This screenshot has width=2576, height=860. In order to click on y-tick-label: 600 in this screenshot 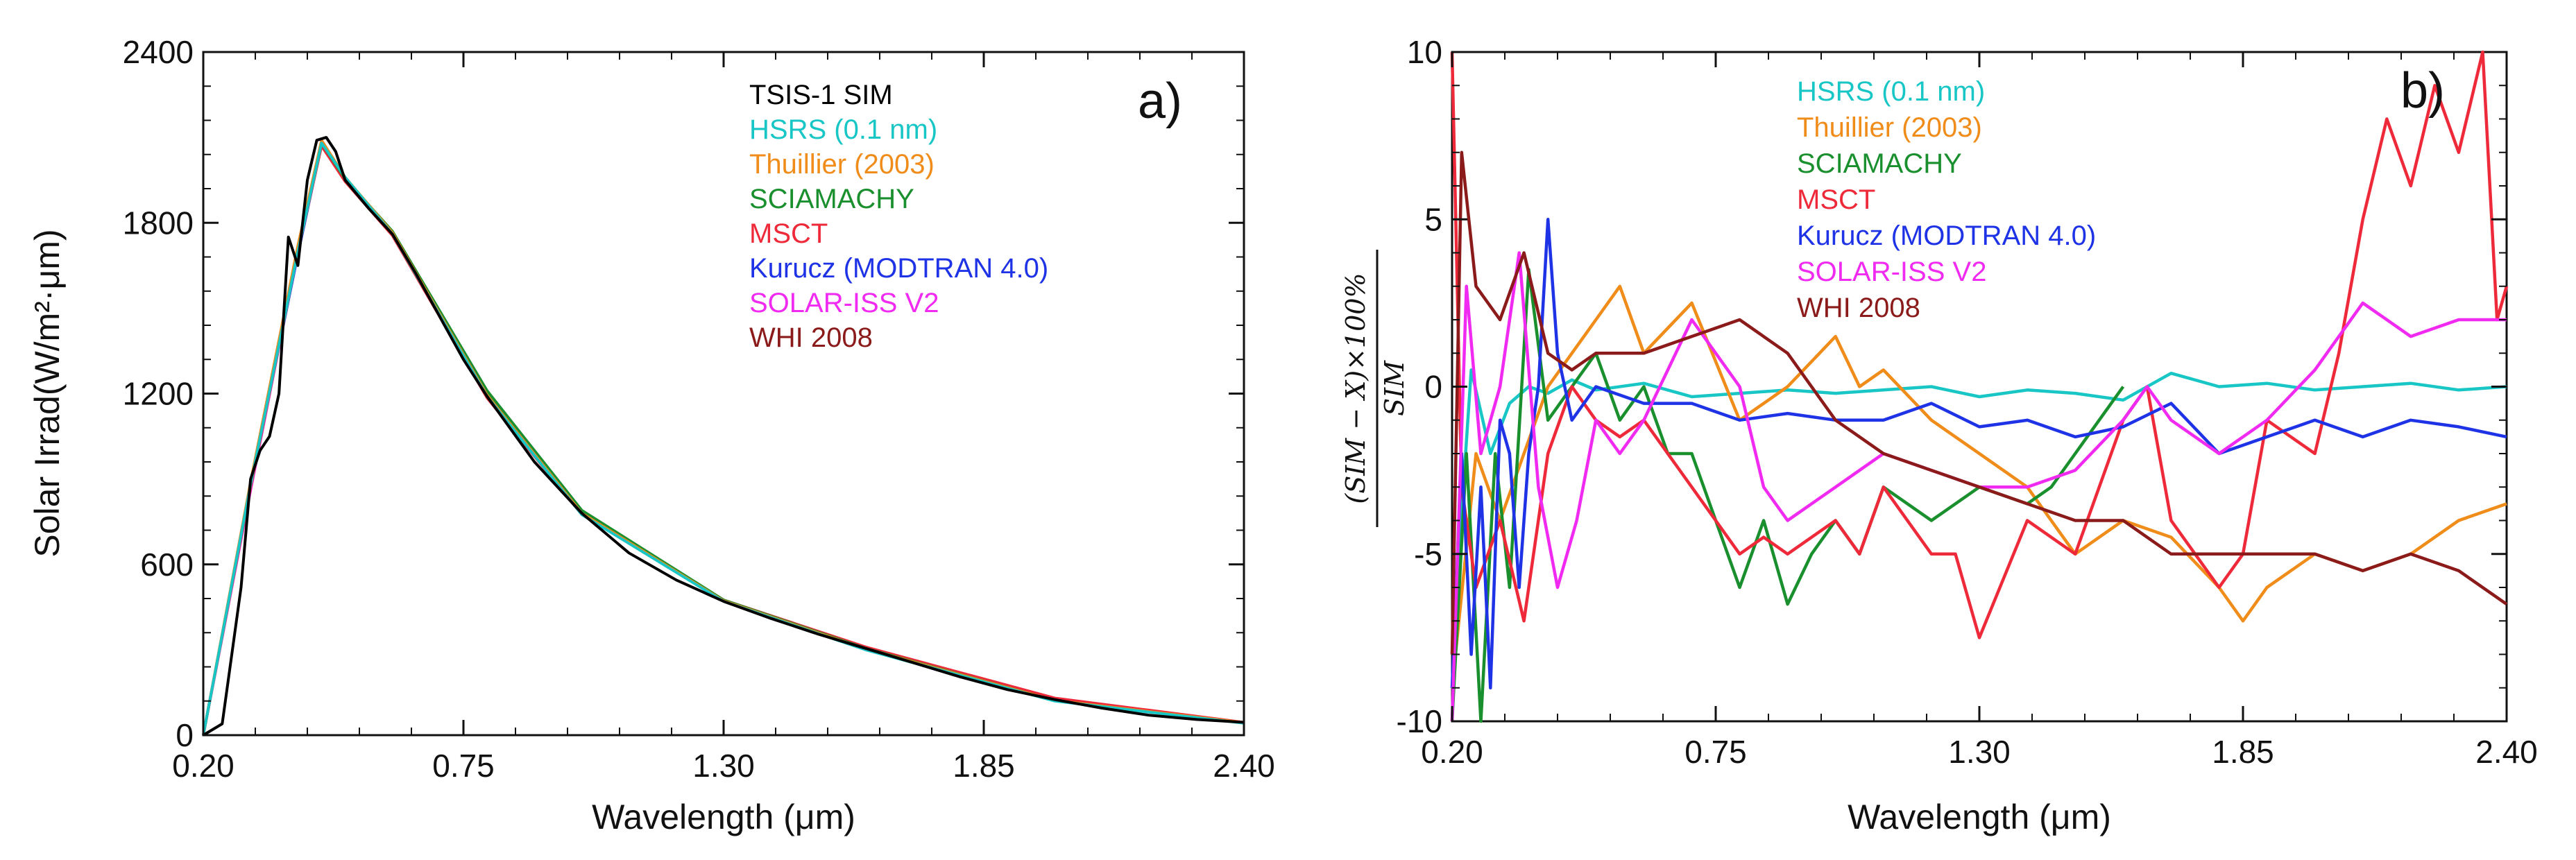, I will do `click(167, 565)`.